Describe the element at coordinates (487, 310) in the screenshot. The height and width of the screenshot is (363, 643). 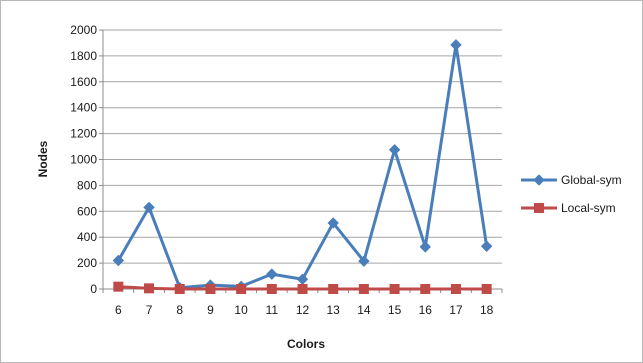
I see `x-tick-label: 18` at that location.